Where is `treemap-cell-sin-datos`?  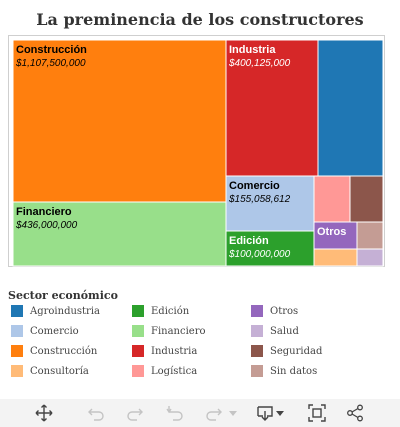
treemap-cell-sin-datos is located at coordinates (370, 235).